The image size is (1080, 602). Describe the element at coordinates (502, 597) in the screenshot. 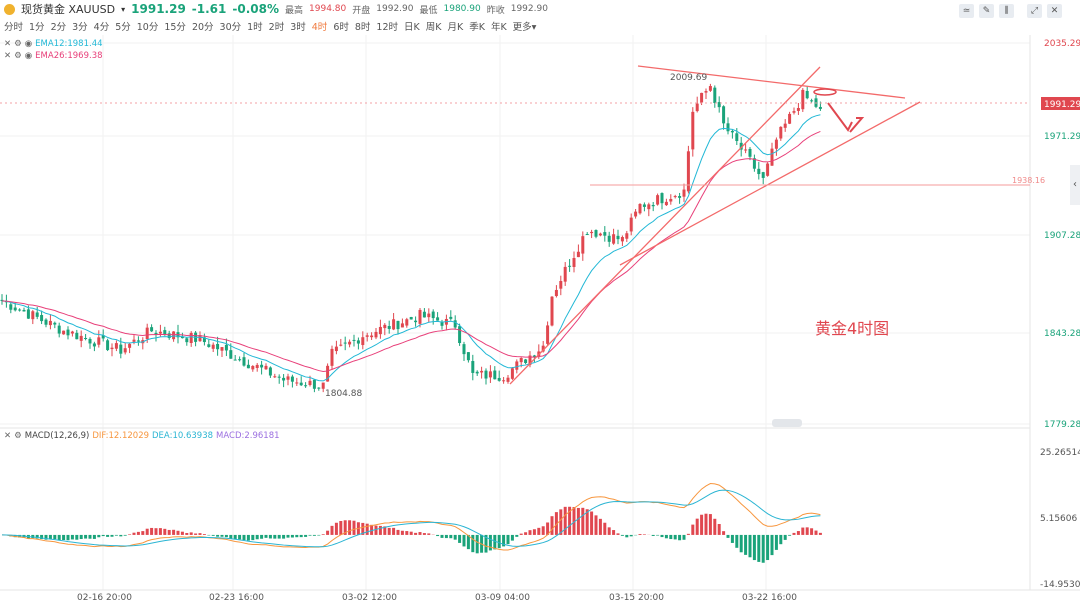

I see `time-axis-label: 03-09 04:00` at that location.